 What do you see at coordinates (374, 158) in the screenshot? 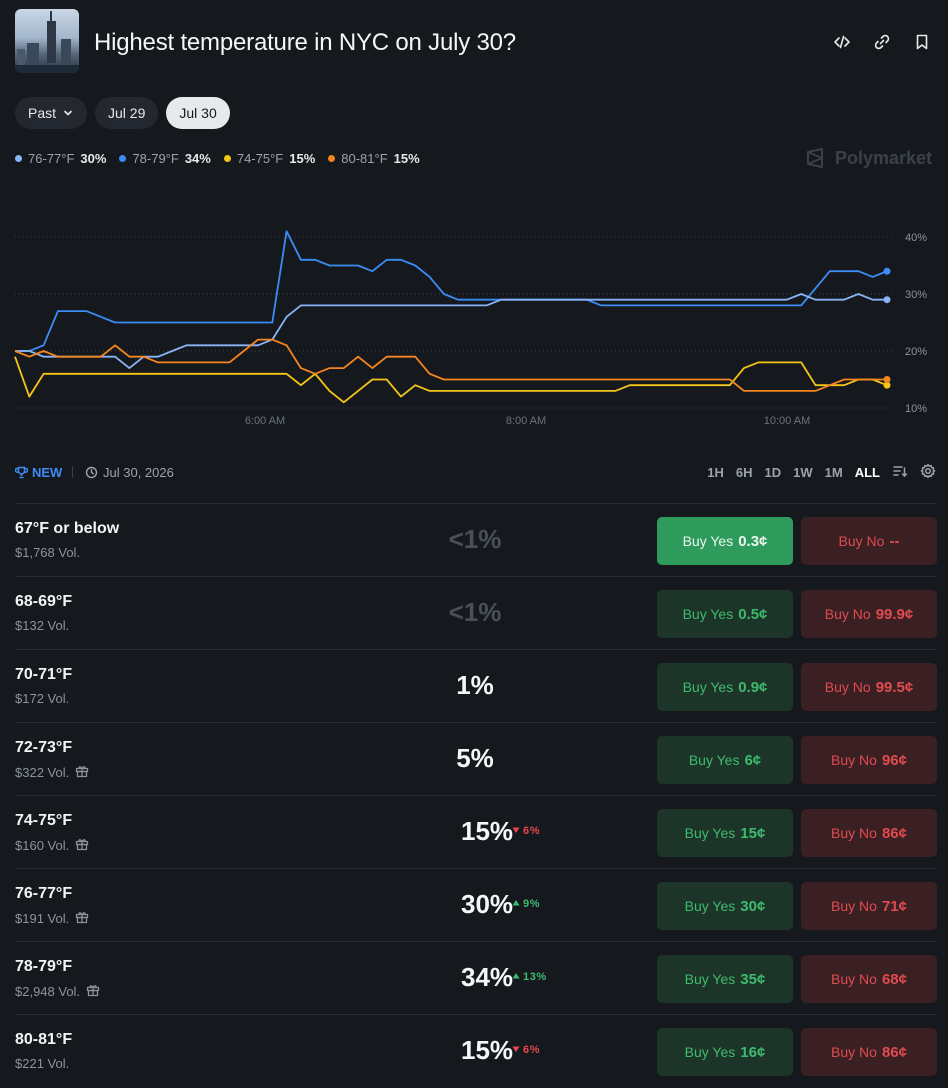
I see `legend-item: 80-81°F 15%` at bounding box center [374, 158].